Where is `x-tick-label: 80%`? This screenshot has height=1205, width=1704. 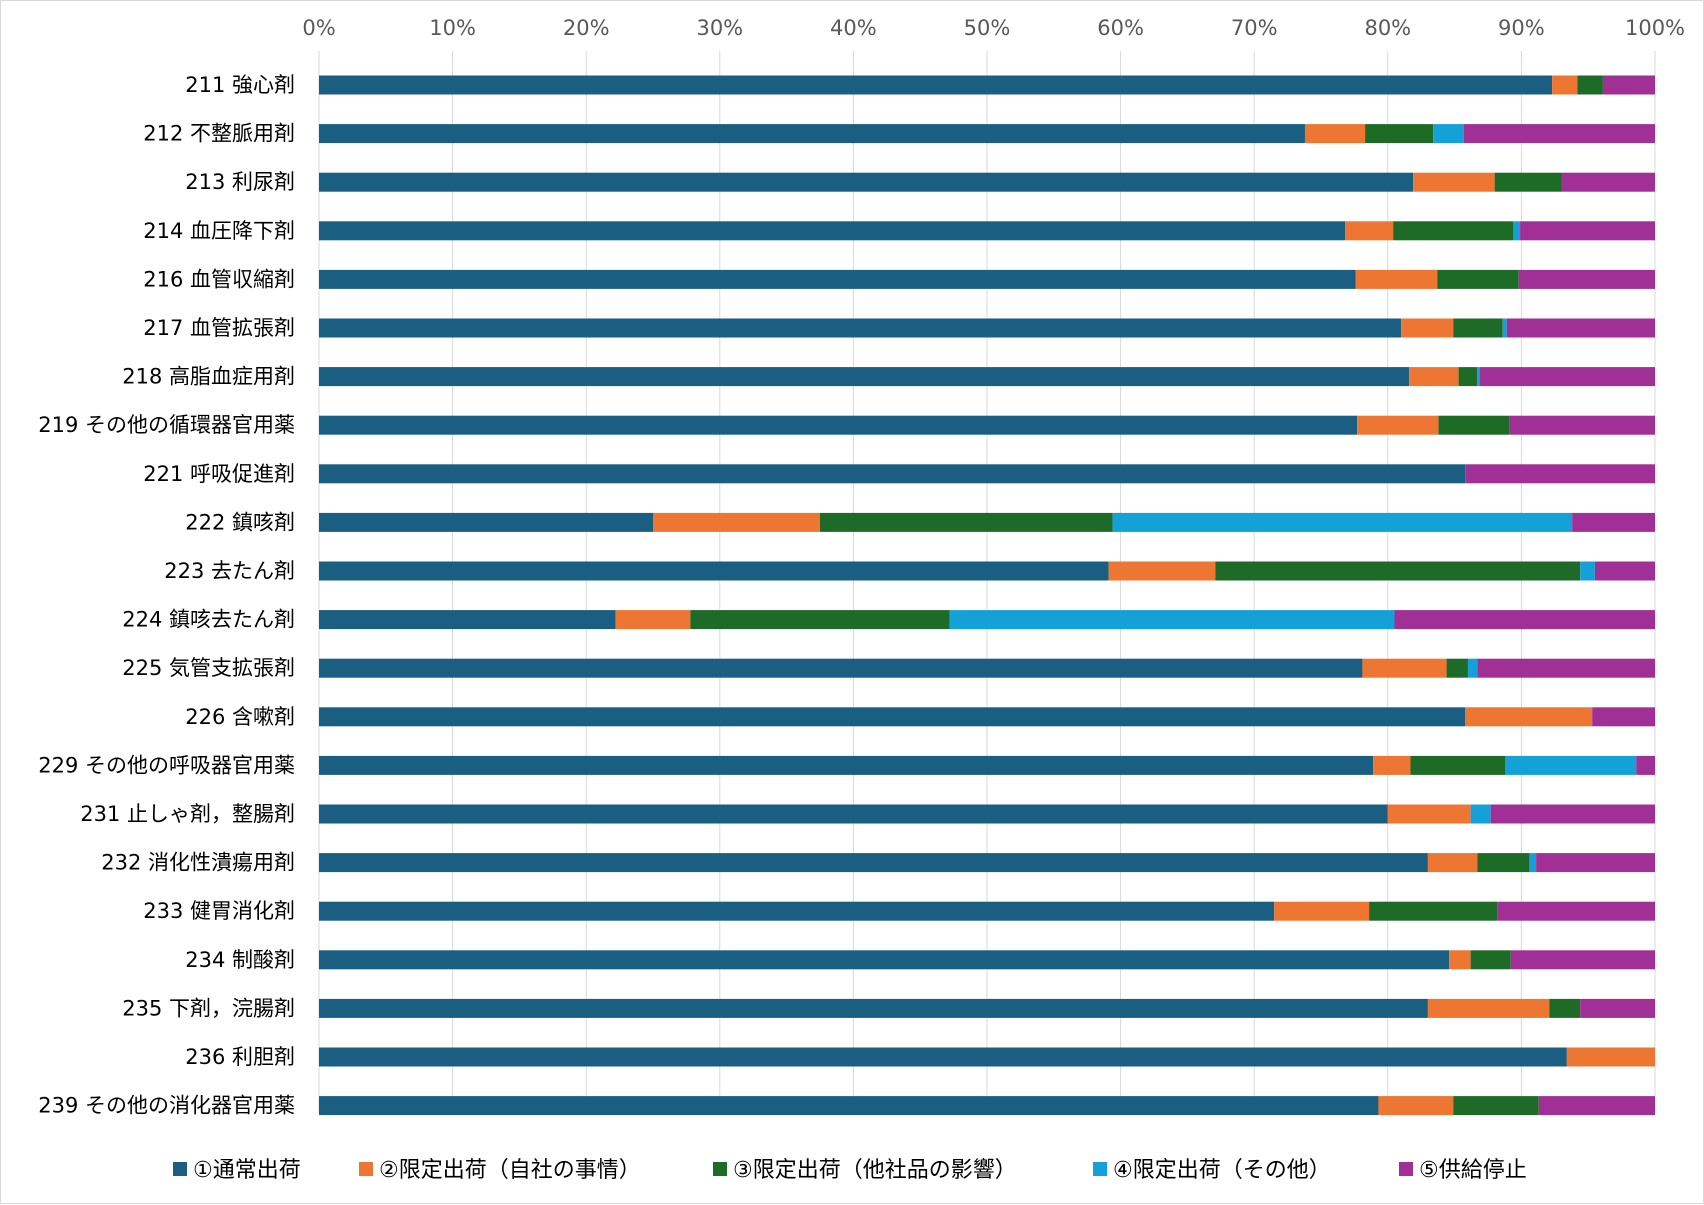
x-tick-label: 80% is located at coordinates (1387, 28).